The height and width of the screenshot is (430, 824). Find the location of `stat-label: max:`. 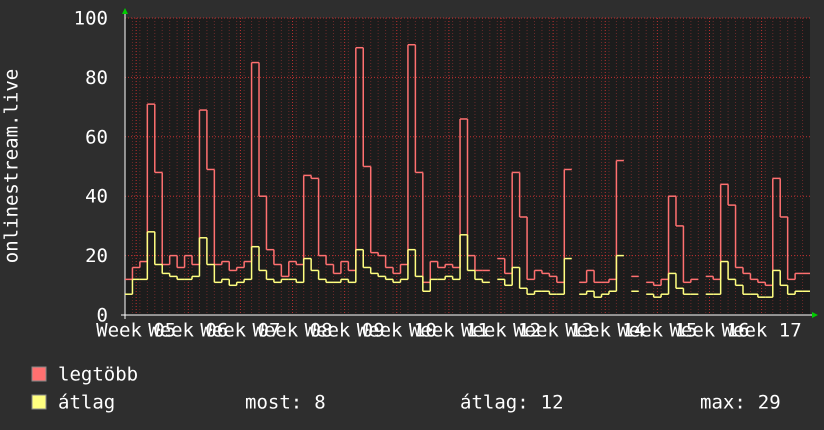

stat-label: max: is located at coordinates (723, 403).